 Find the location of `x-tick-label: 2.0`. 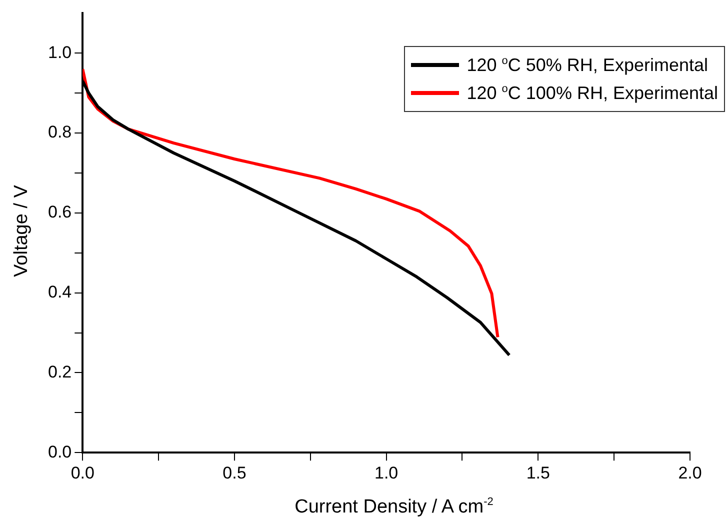

x-tick-label: 2.0 is located at coordinates (690, 472).